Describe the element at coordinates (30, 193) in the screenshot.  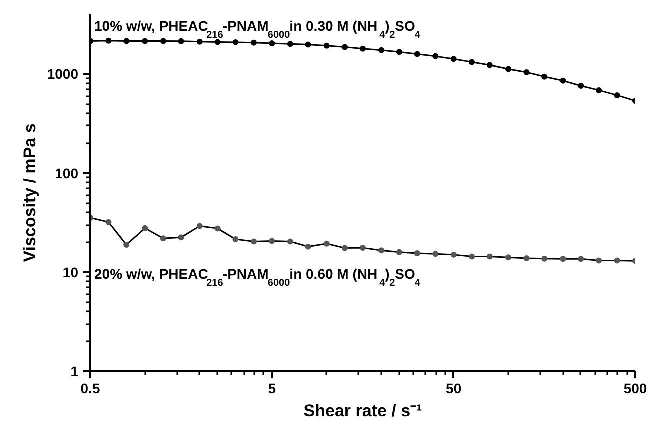
I see `y-axis-title: Viscosity / mPa s` at that location.